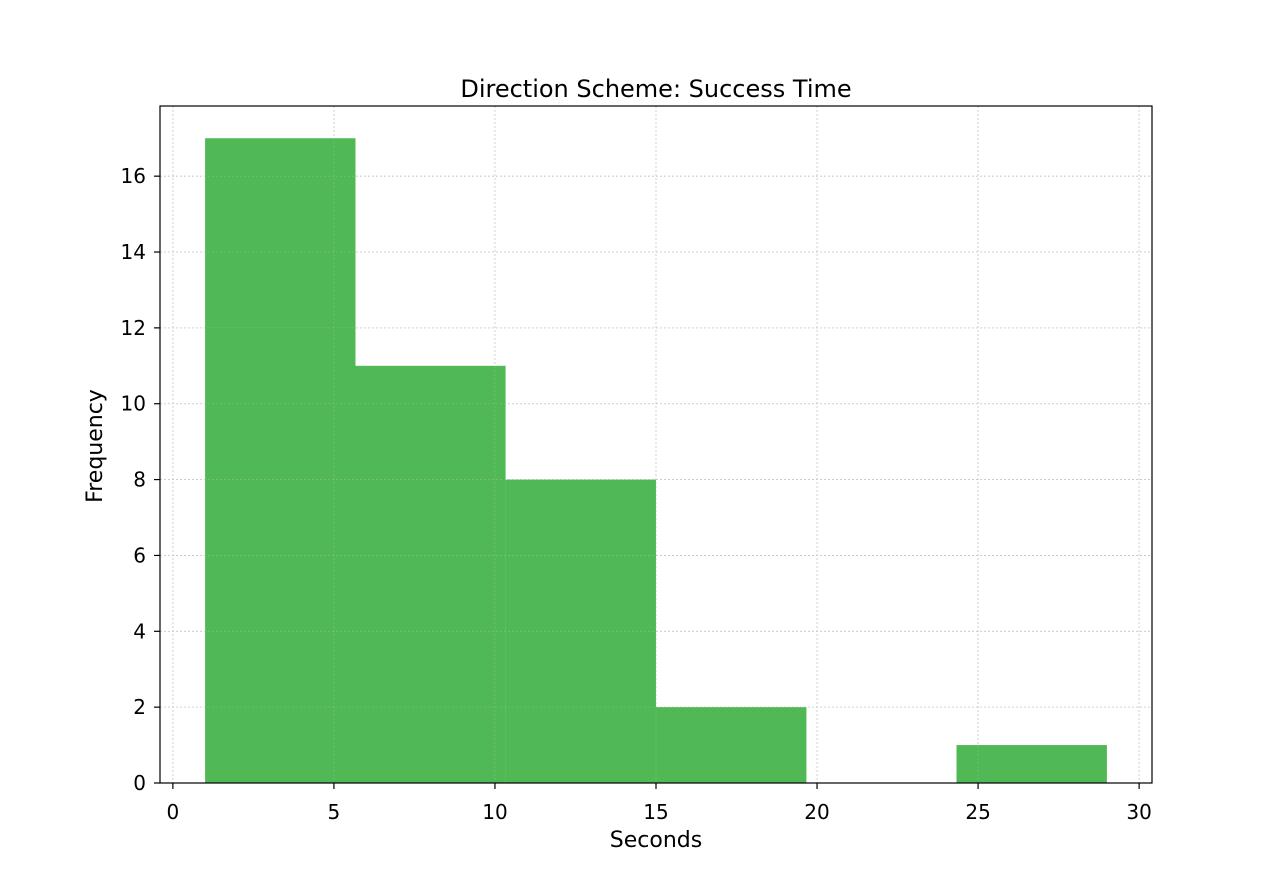 This screenshot has height=880, width=1280. Describe the element at coordinates (139, 783) in the screenshot. I see `y-tick-label: 0` at that location.